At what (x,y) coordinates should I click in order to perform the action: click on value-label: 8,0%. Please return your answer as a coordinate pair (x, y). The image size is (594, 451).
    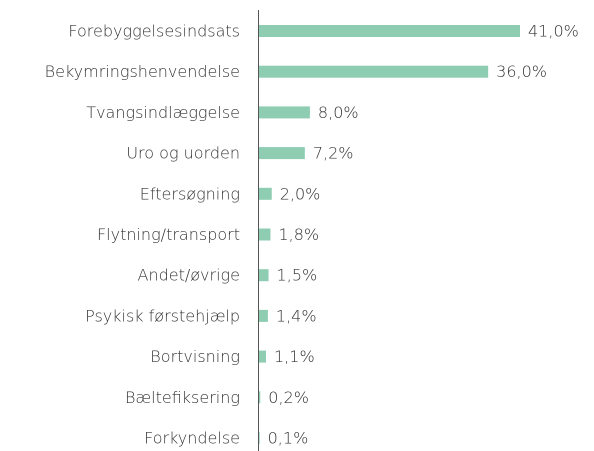
    Looking at the image, I should click on (338, 112).